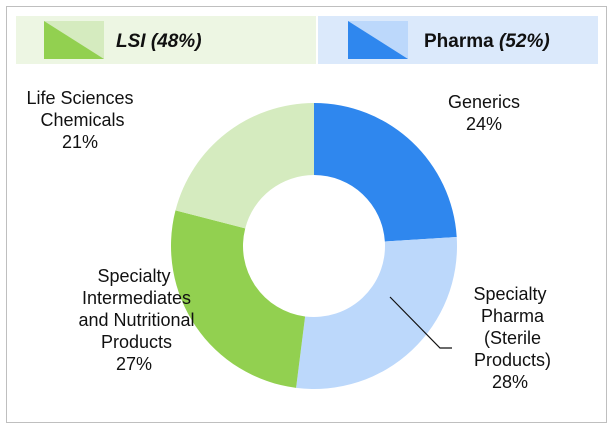 Image resolution: width=614 pixels, height=430 pixels. I want to click on category-label-line: Life Sciences, so click(79, 98).